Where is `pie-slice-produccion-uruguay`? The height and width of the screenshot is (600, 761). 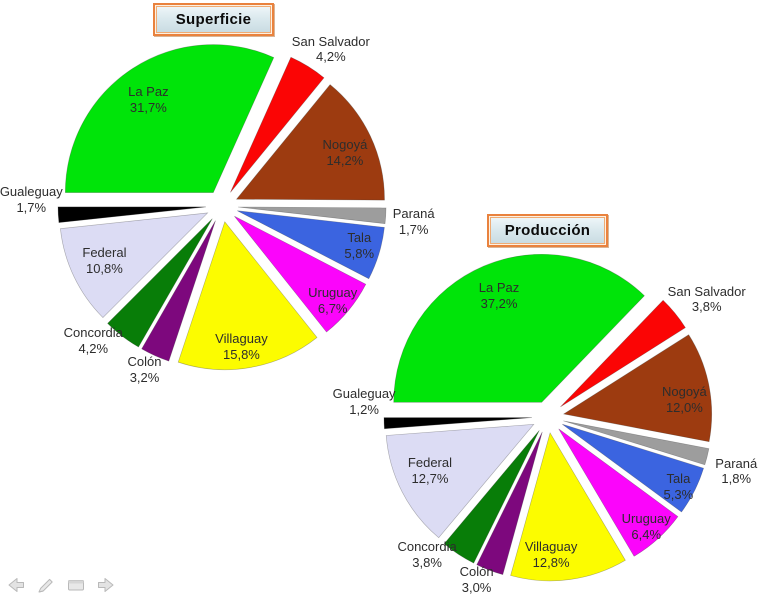
pie-slice-produccion-uruguay is located at coordinates (618, 492).